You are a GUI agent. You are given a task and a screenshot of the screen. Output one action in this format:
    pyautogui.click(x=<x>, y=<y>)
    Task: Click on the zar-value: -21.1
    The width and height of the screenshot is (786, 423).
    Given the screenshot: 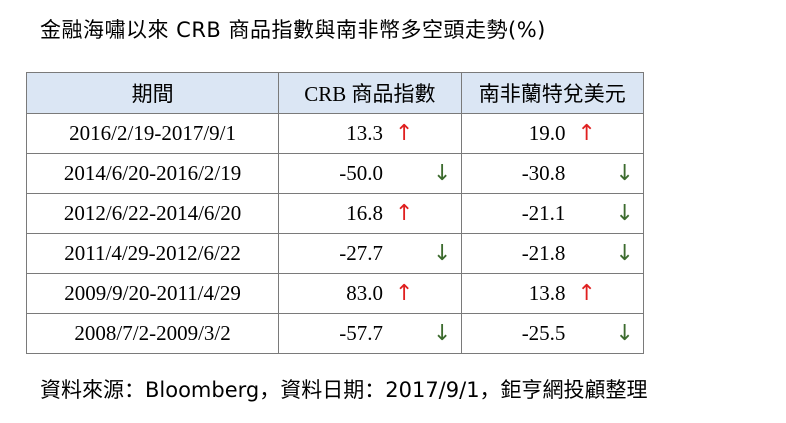 What is the action you would take?
    pyautogui.click(x=515, y=213)
    